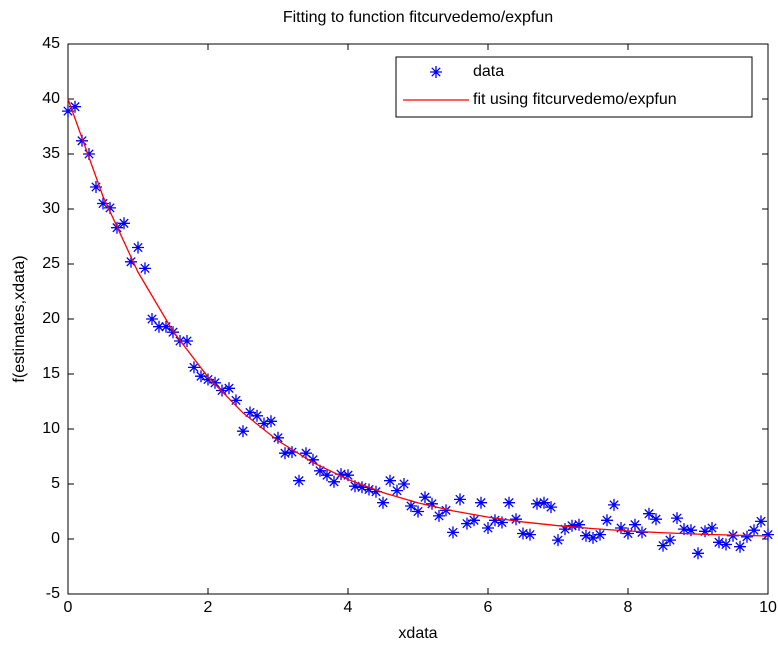 This screenshot has width=778, height=647. What do you see at coordinates (488, 607) in the screenshot?
I see `x-tick-label: 6` at bounding box center [488, 607].